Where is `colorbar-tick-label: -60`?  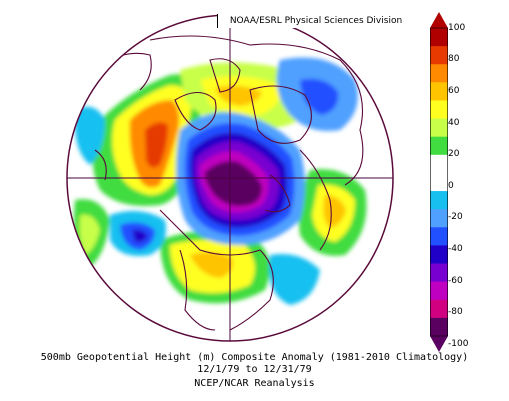
colorbar-tick-label: -60 is located at coordinates (455, 281).